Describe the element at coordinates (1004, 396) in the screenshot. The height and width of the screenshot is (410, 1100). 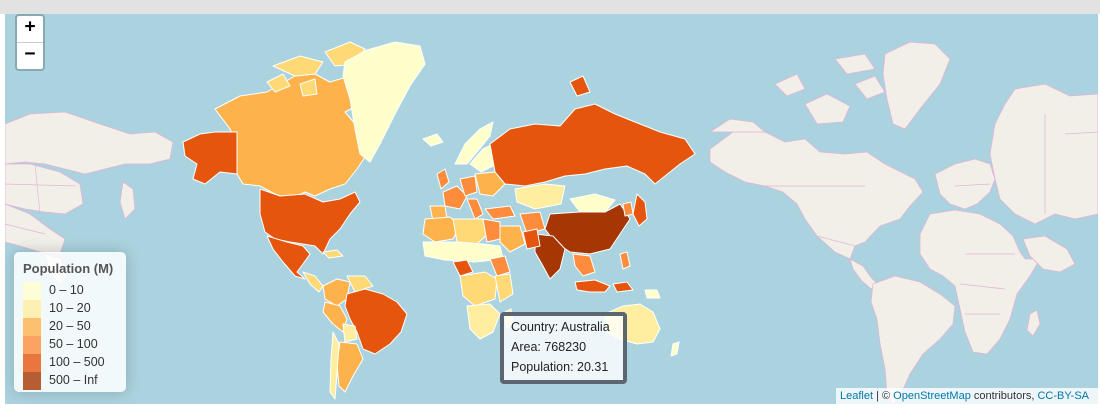
I see `attribution-contributors: contributors,` at that location.